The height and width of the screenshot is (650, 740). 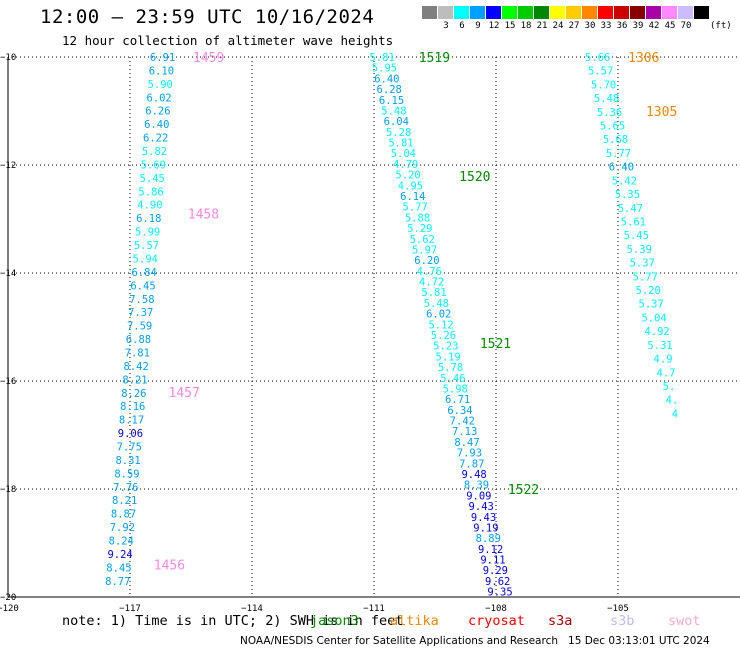 I want to click on wave-height-value: 5.04, so click(x=403, y=154).